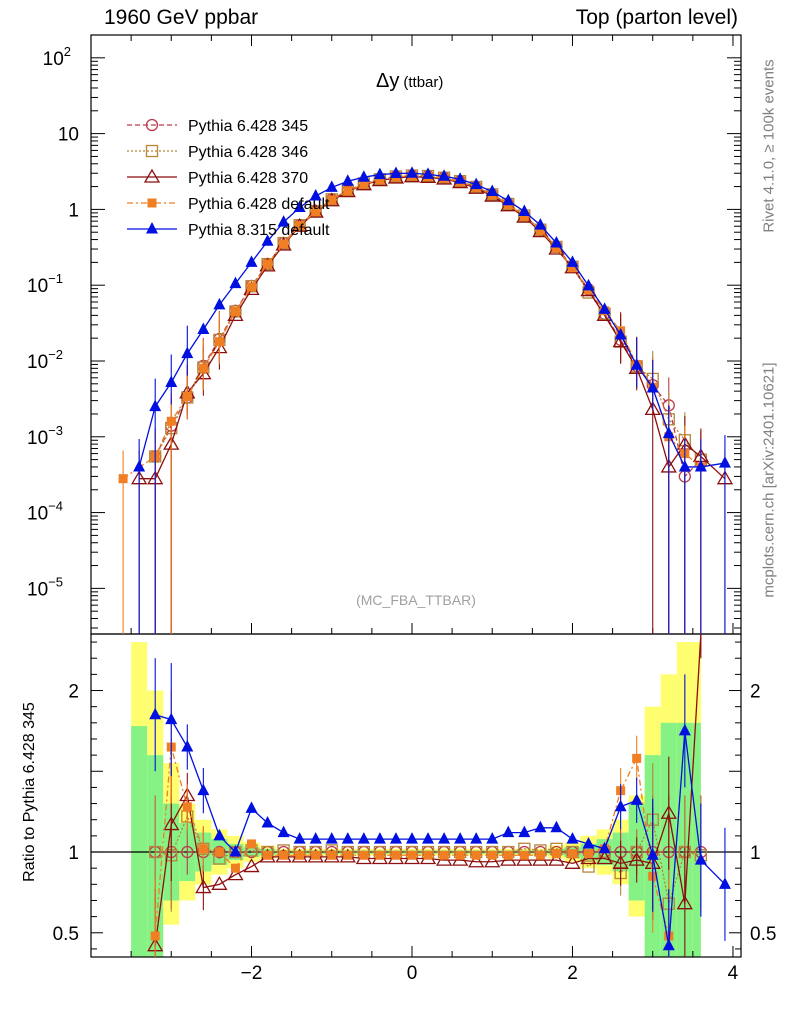  Describe the element at coordinates (755, 853) in the screenshot. I see `ratio-tick-label-right: 1` at that location.